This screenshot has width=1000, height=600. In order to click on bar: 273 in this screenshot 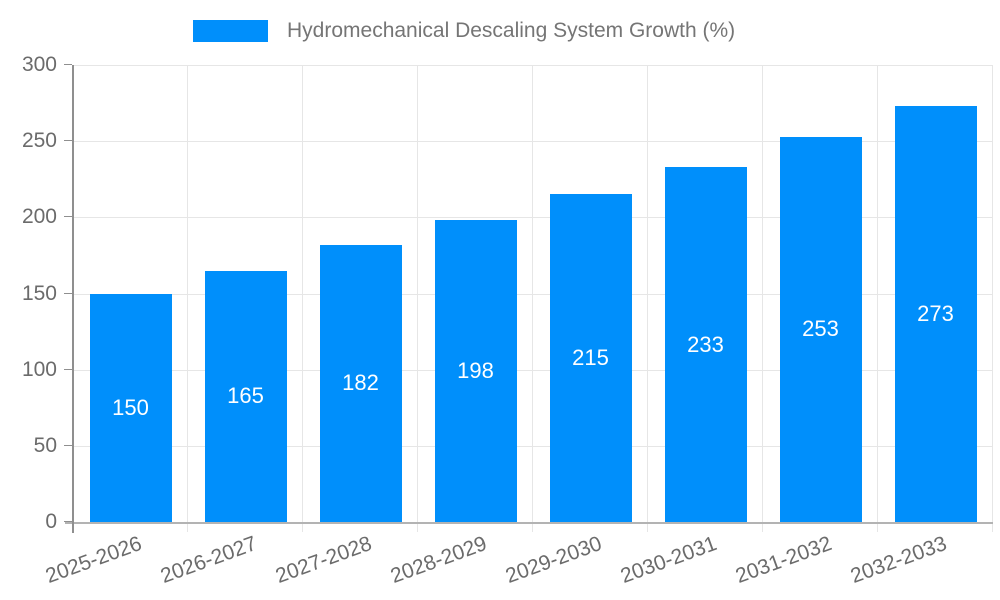, I will do `click(935, 314)`.